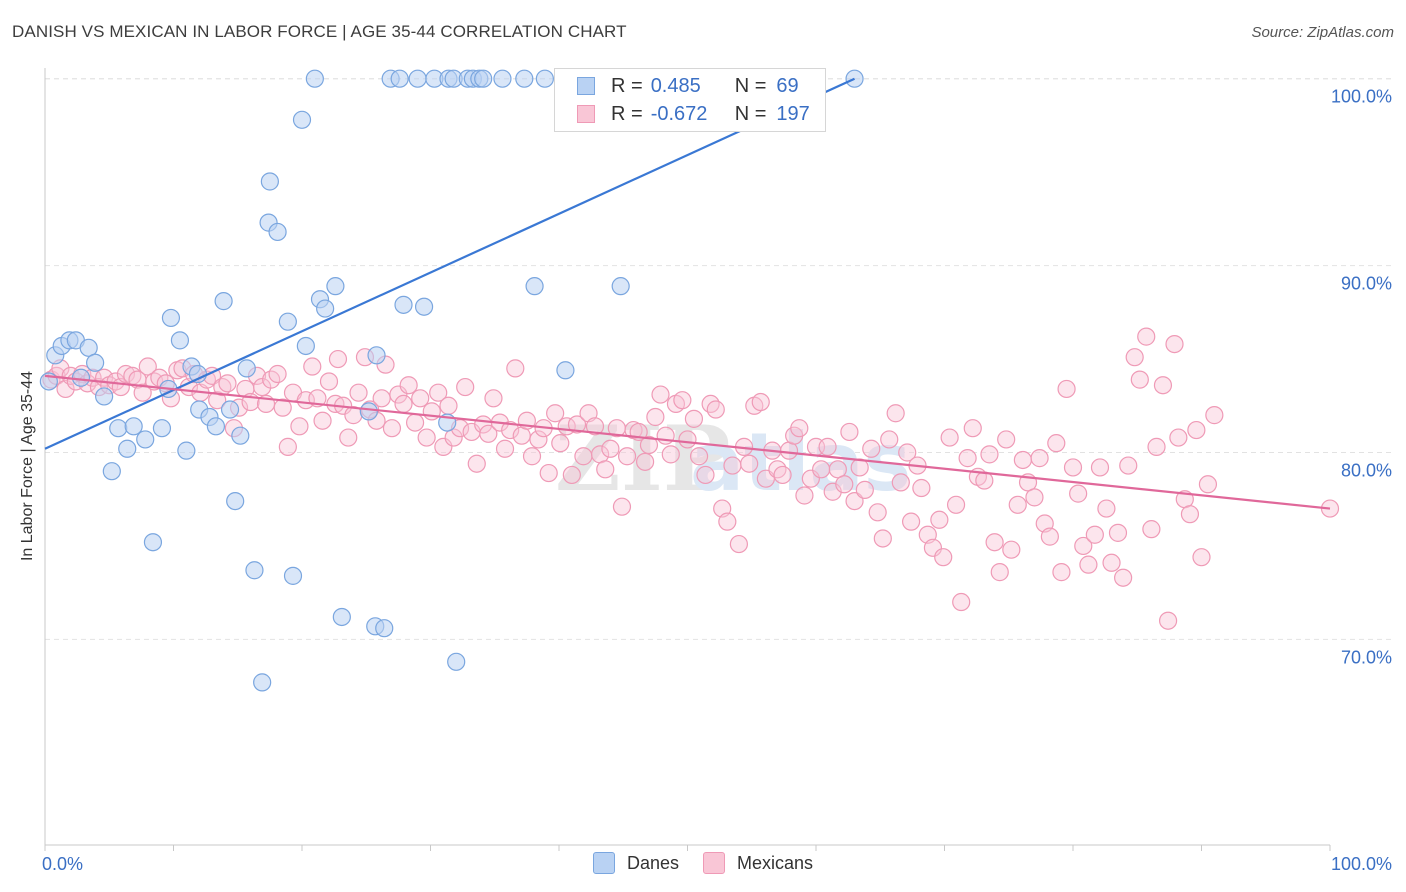  Describe the element at coordinates (693, 114) in the screenshot. I see `legend-row-mexicans: R = -0.672 N = 197` at that location.